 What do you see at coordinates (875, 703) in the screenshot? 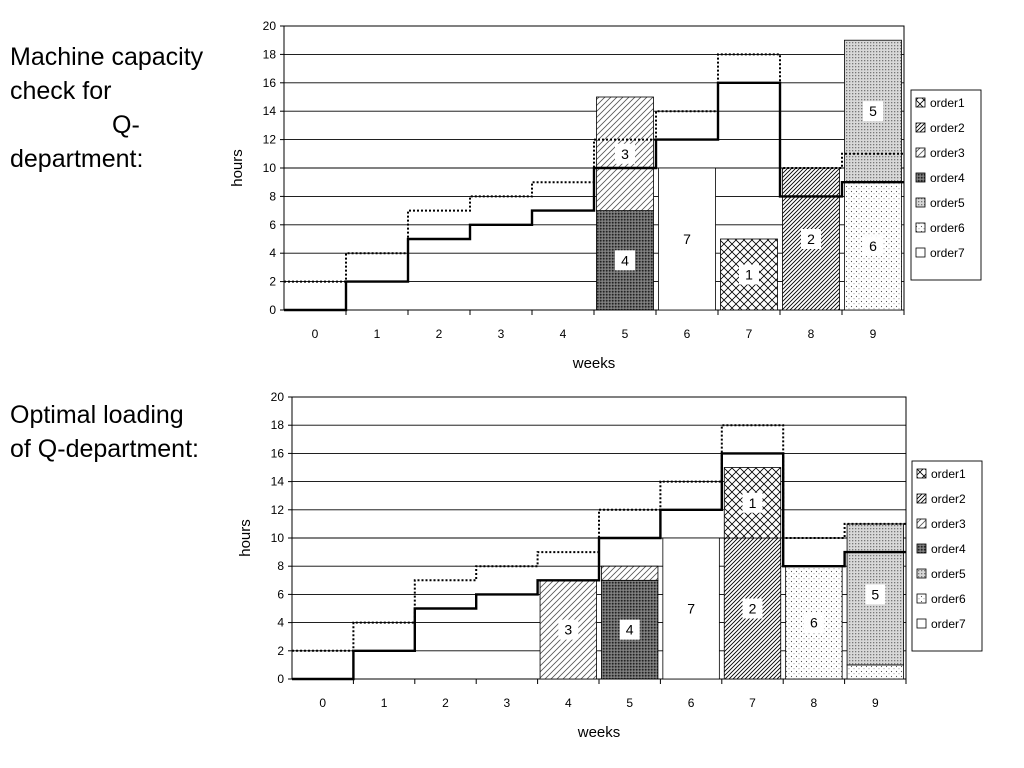
I see `x-tick-label: 9` at bounding box center [875, 703].